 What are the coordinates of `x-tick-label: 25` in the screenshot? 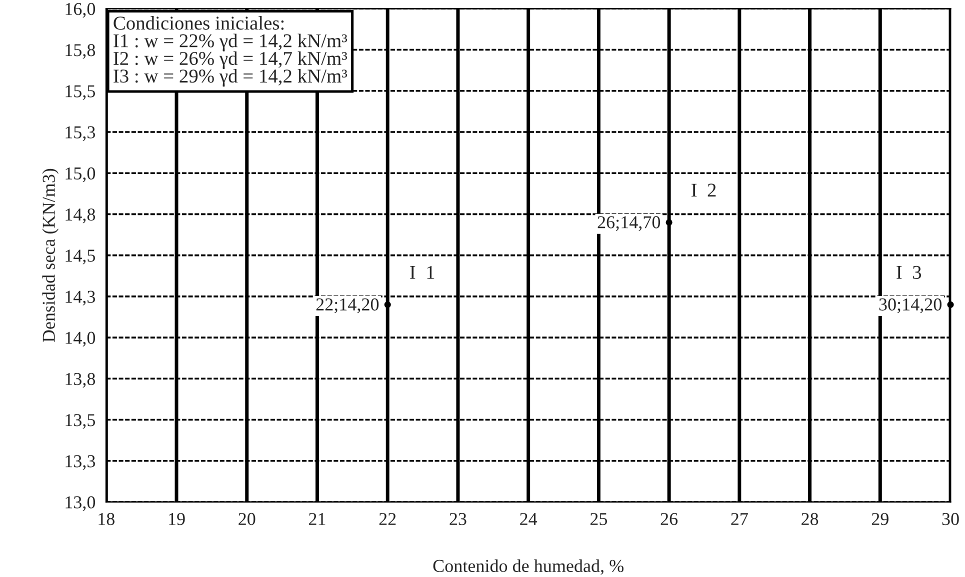 It's located at (599, 519).